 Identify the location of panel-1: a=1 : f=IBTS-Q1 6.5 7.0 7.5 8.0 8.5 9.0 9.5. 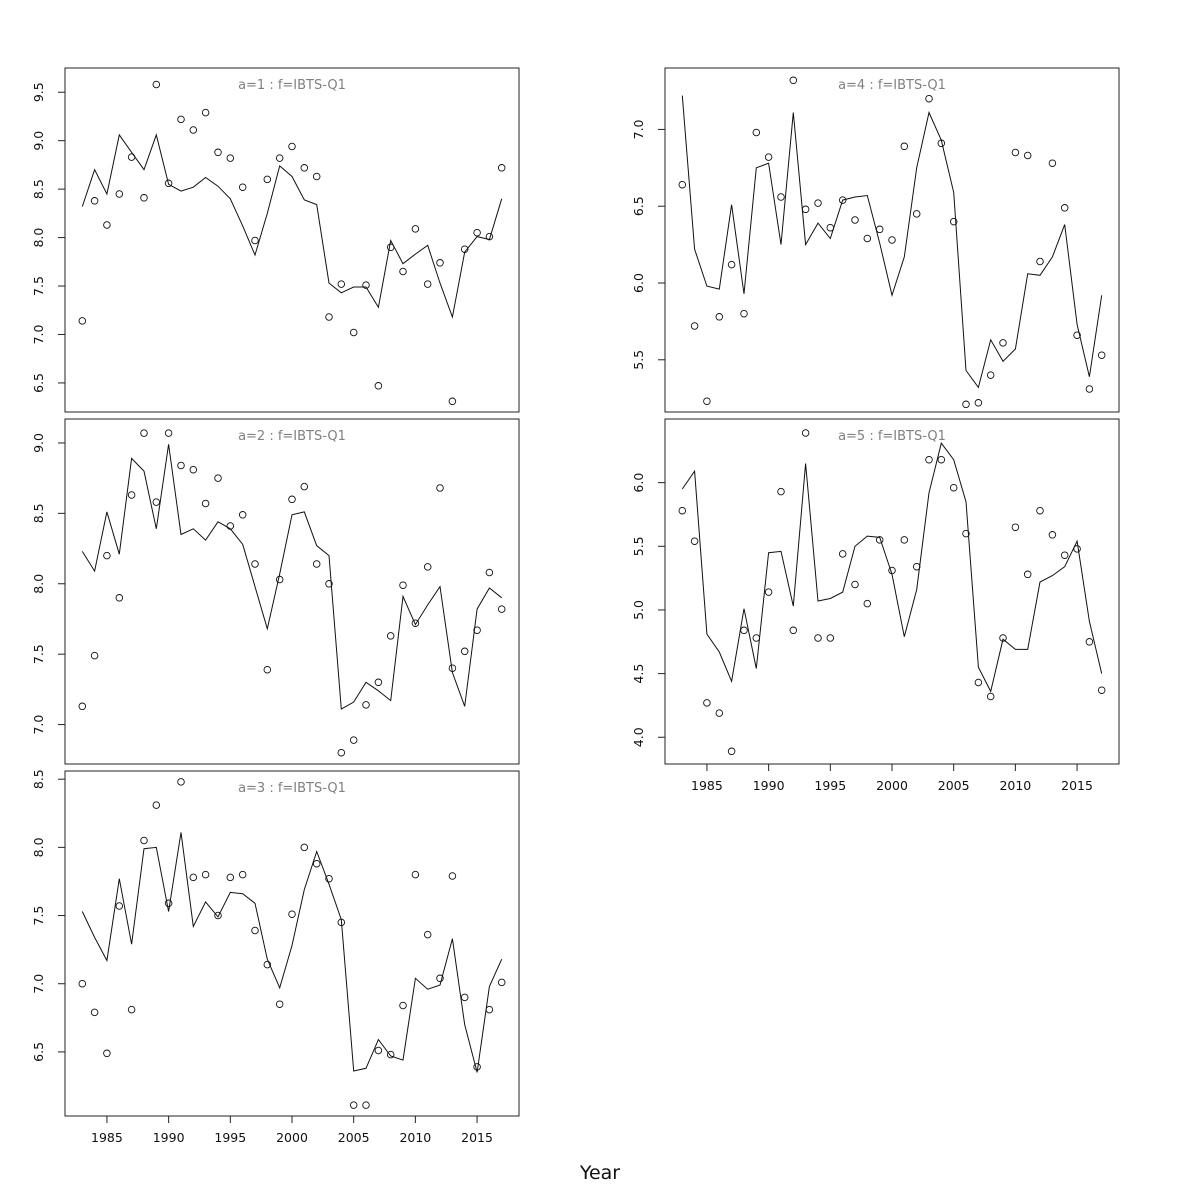
(275, 240).